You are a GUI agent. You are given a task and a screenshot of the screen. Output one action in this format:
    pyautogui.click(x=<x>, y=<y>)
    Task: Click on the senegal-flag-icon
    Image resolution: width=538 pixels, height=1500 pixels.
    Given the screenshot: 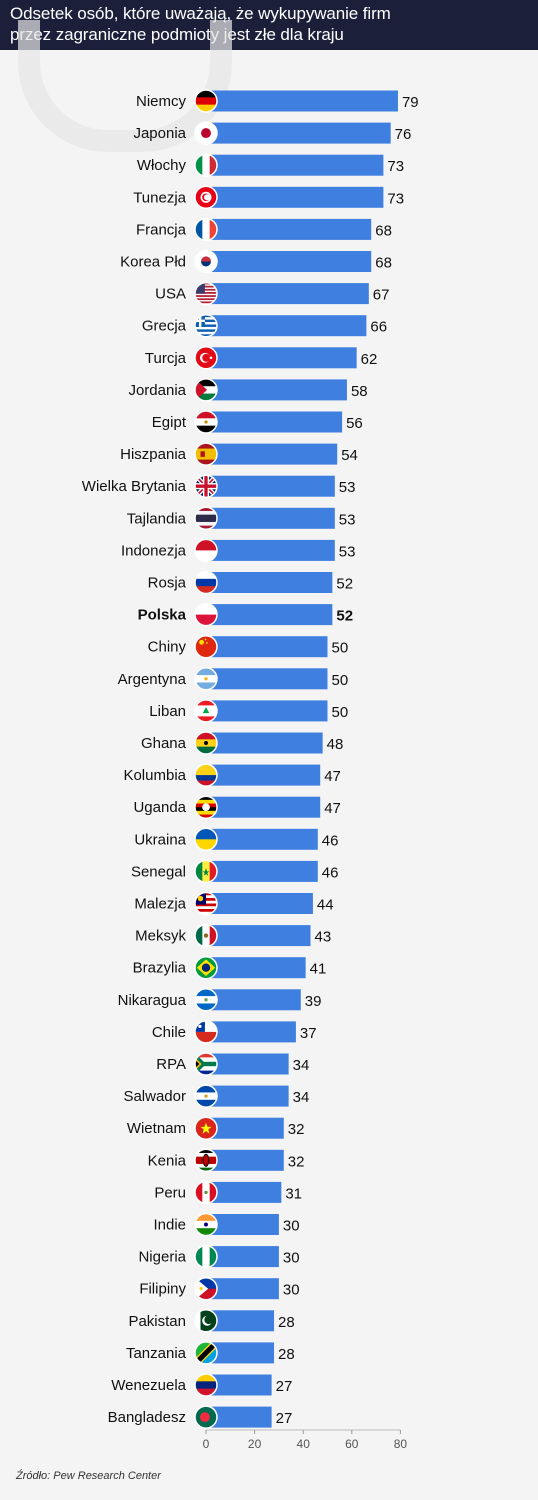 What is the action you would take?
    pyautogui.click(x=206, y=871)
    